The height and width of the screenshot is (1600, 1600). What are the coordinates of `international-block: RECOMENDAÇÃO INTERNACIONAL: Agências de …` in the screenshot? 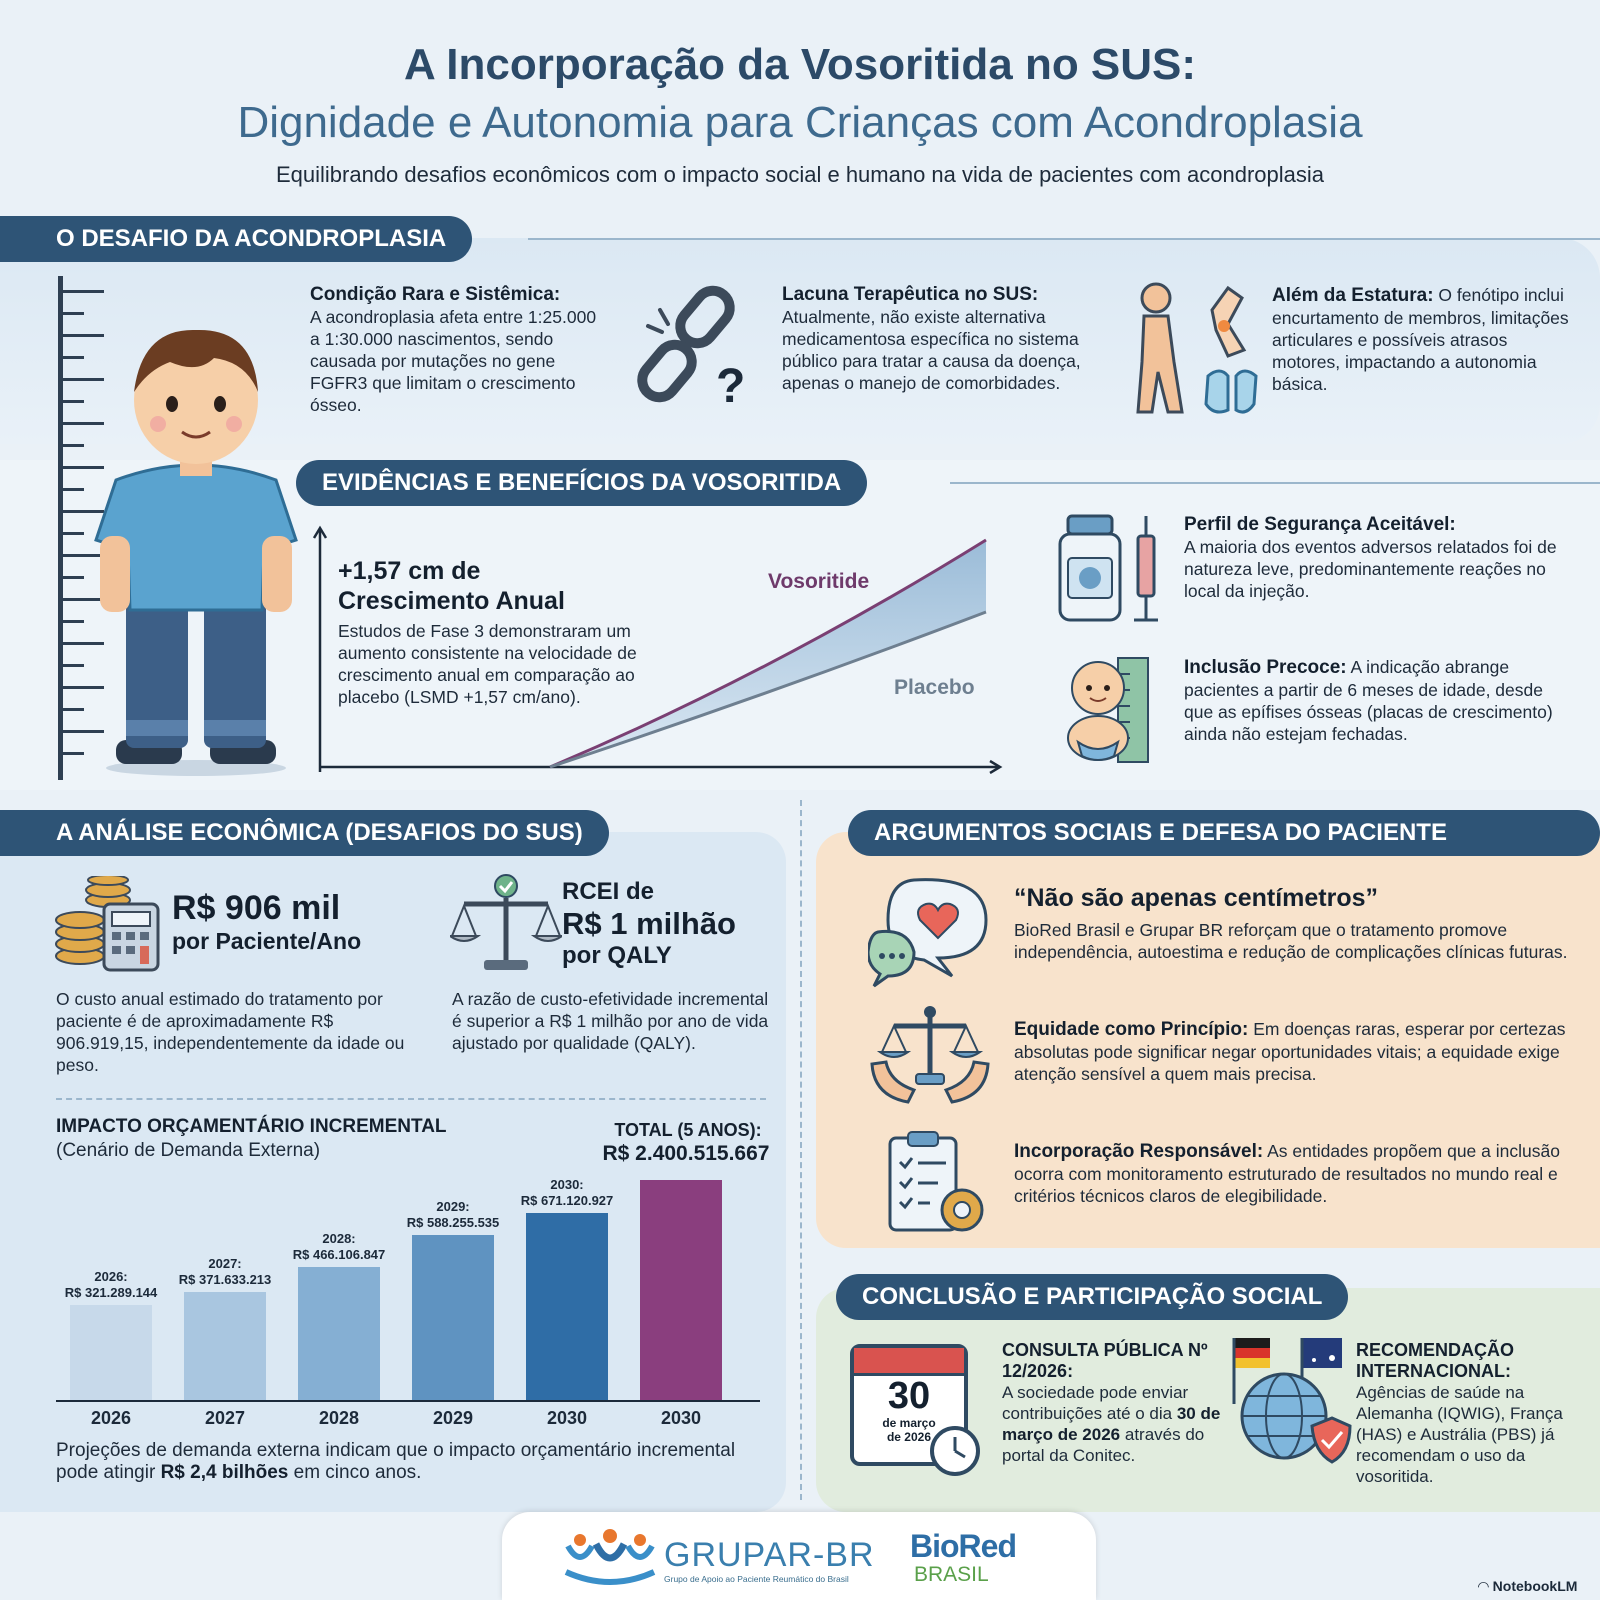 It's located at (1465, 1413).